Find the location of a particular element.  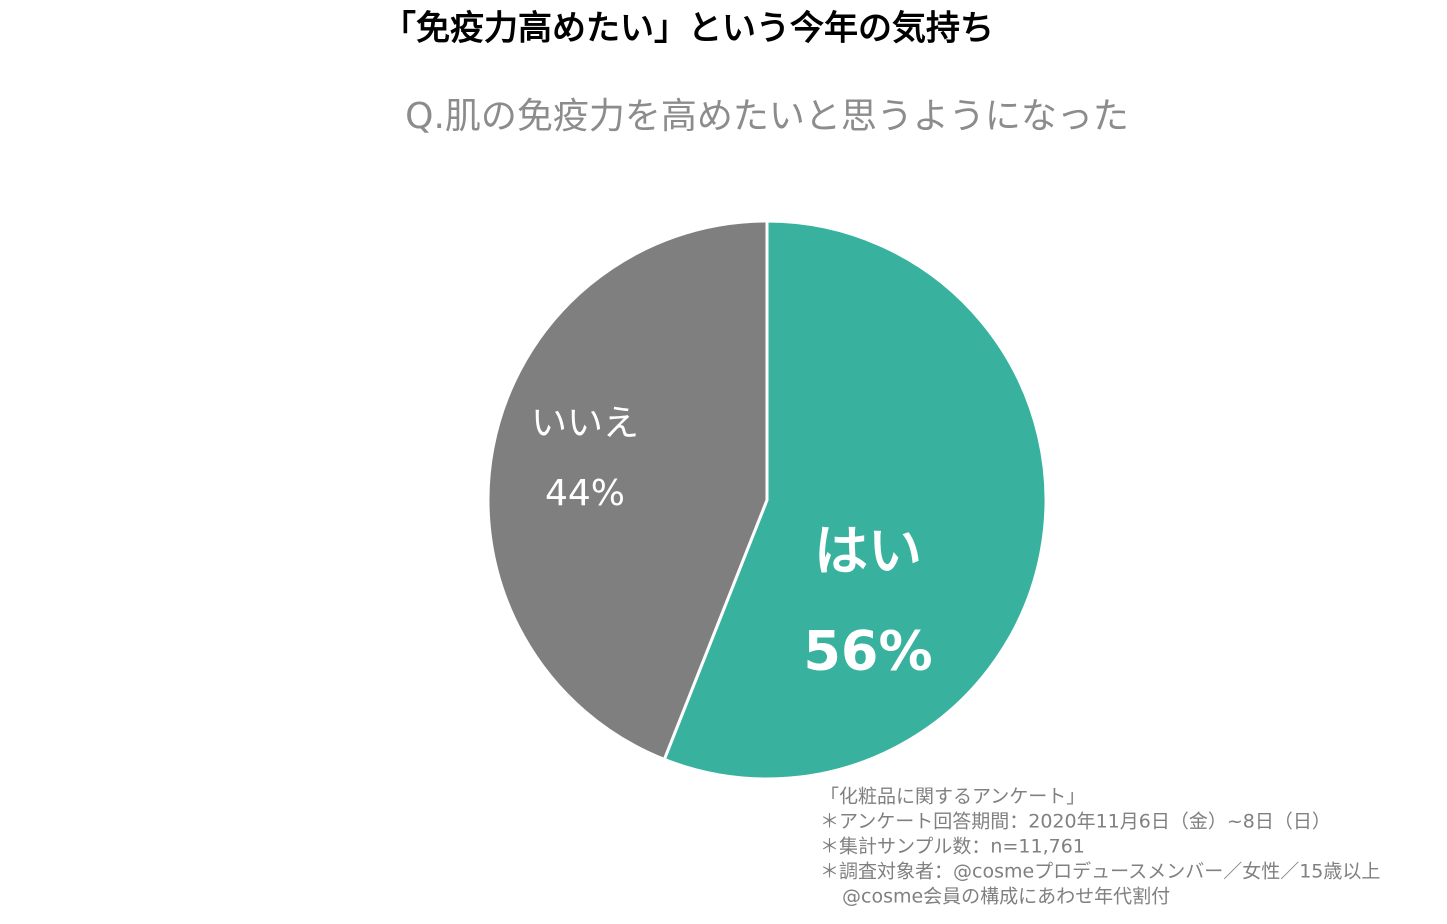

slice-value-label: 56% is located at coordinates (867, 651).